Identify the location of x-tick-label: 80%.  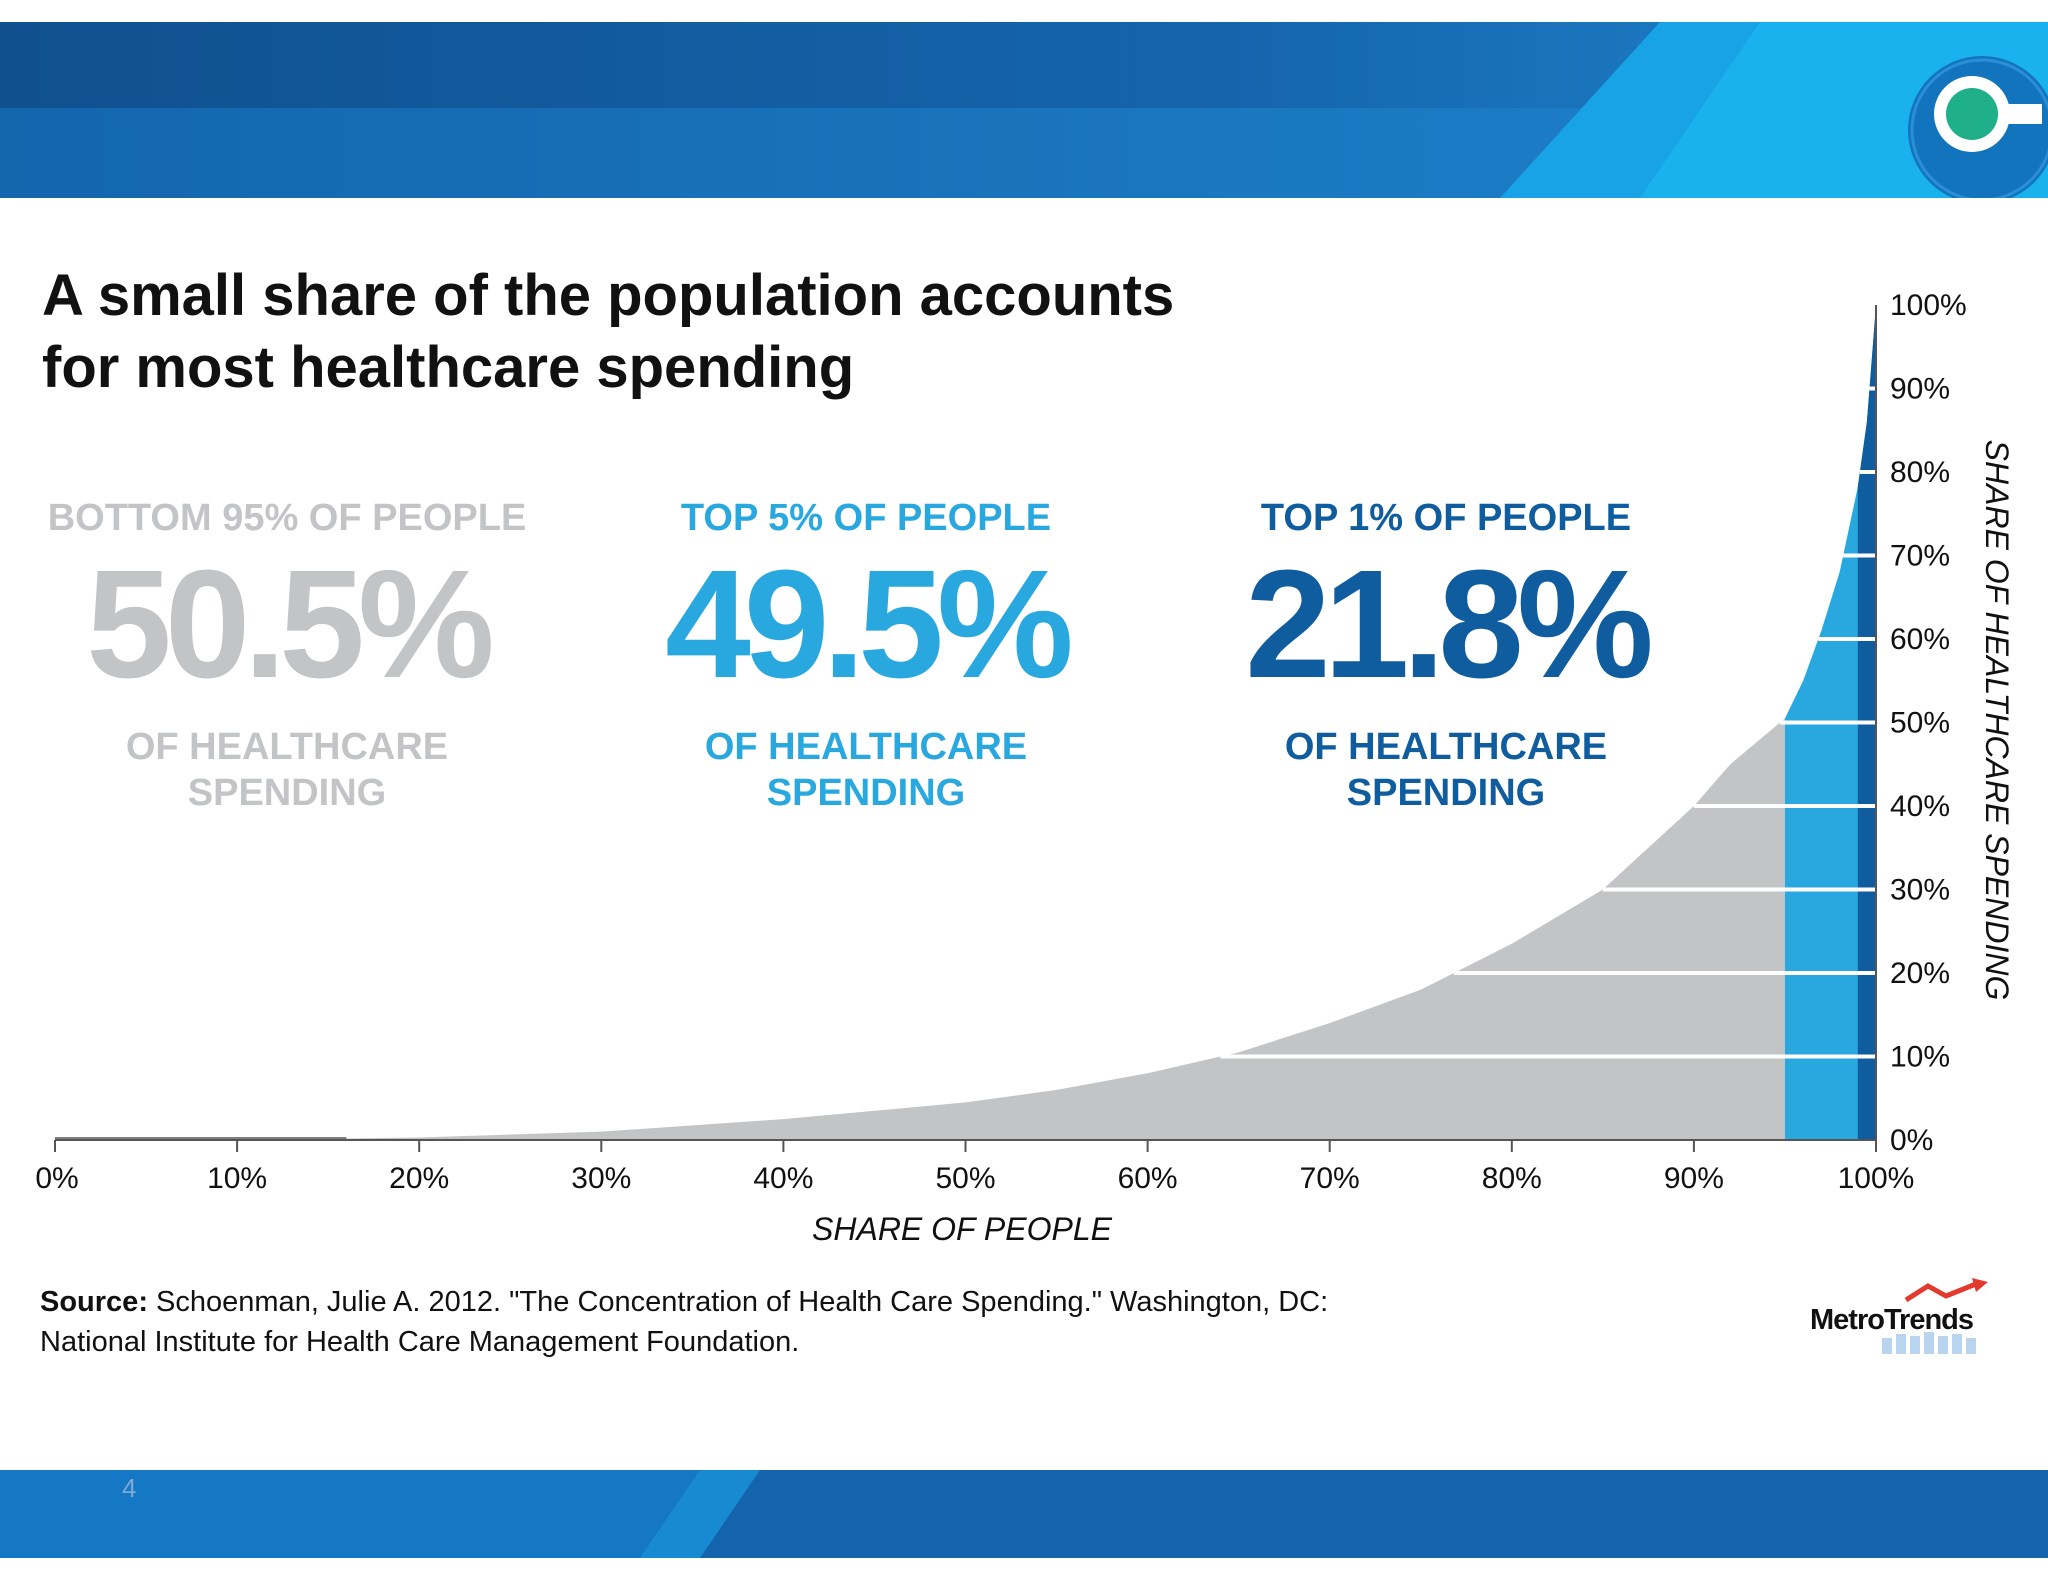
(1512, 1178).